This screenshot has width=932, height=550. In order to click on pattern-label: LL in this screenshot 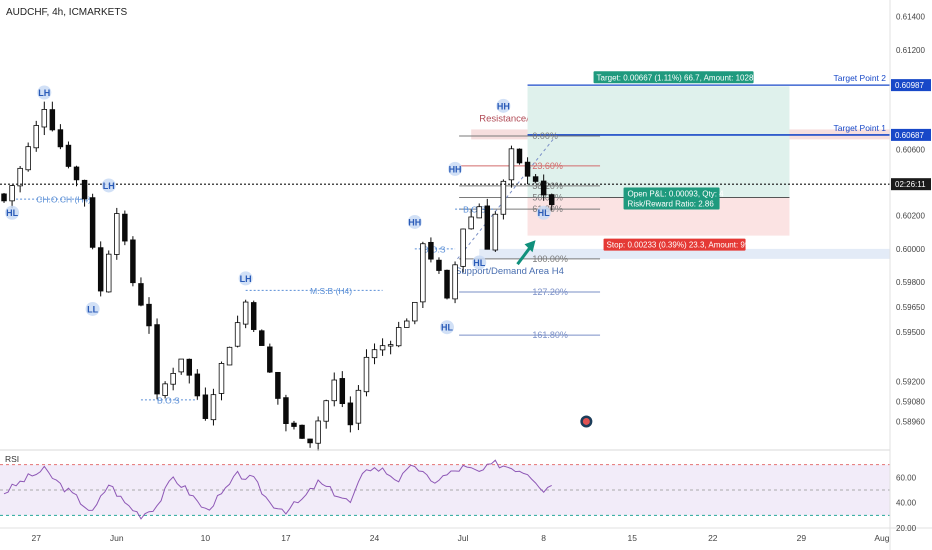, I will do `click(92, 309)`.